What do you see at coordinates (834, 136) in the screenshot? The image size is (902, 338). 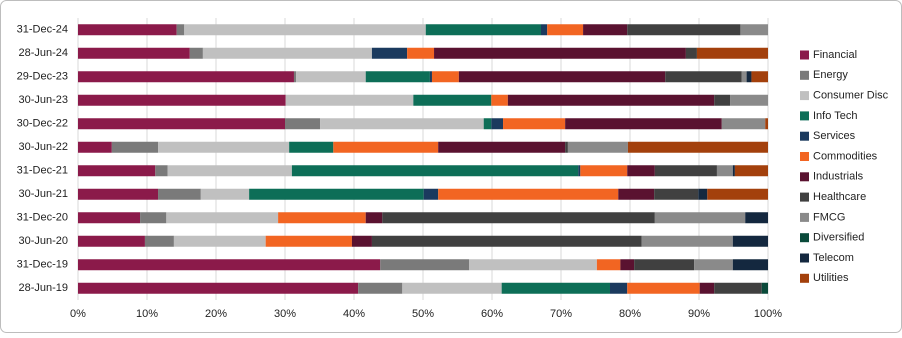 I see `legend-label: Services` at bounding box center [834, 136].